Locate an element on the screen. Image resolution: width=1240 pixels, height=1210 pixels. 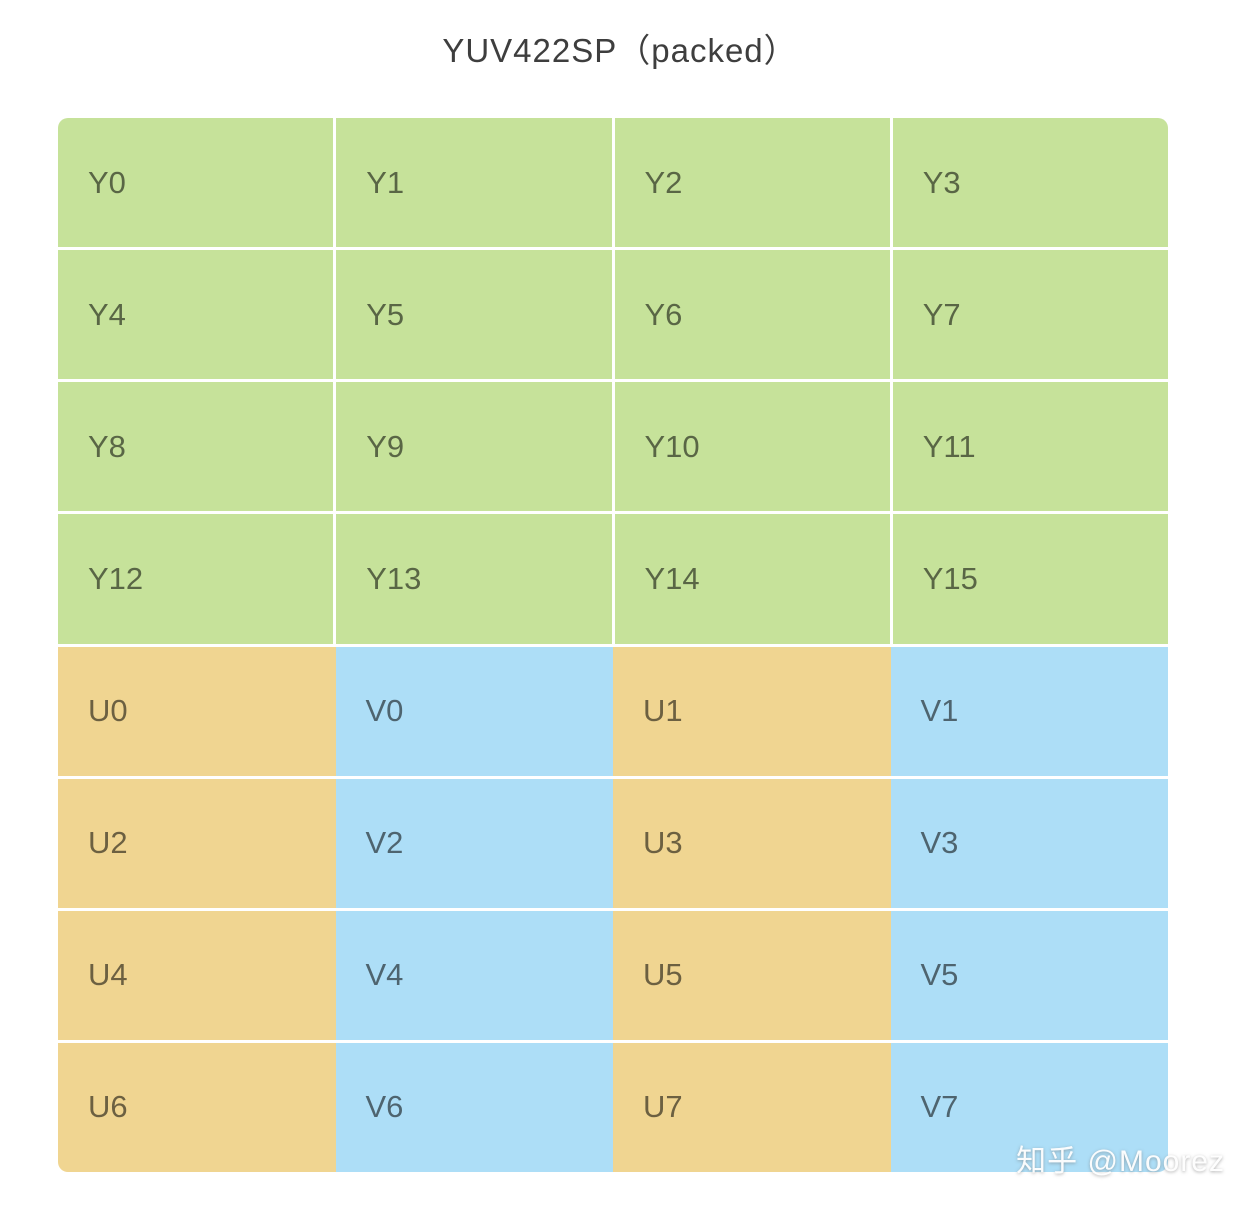
cell-v0: V0 is located at coordinates (474, 711).